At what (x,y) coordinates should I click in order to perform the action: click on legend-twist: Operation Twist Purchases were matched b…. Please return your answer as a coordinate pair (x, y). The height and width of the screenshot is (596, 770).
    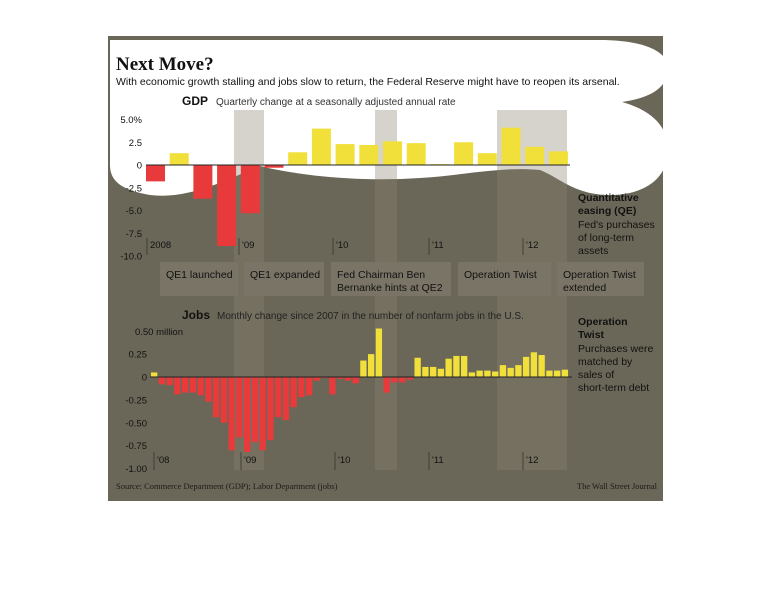
    Looking at the image, I should click on (615, 355).